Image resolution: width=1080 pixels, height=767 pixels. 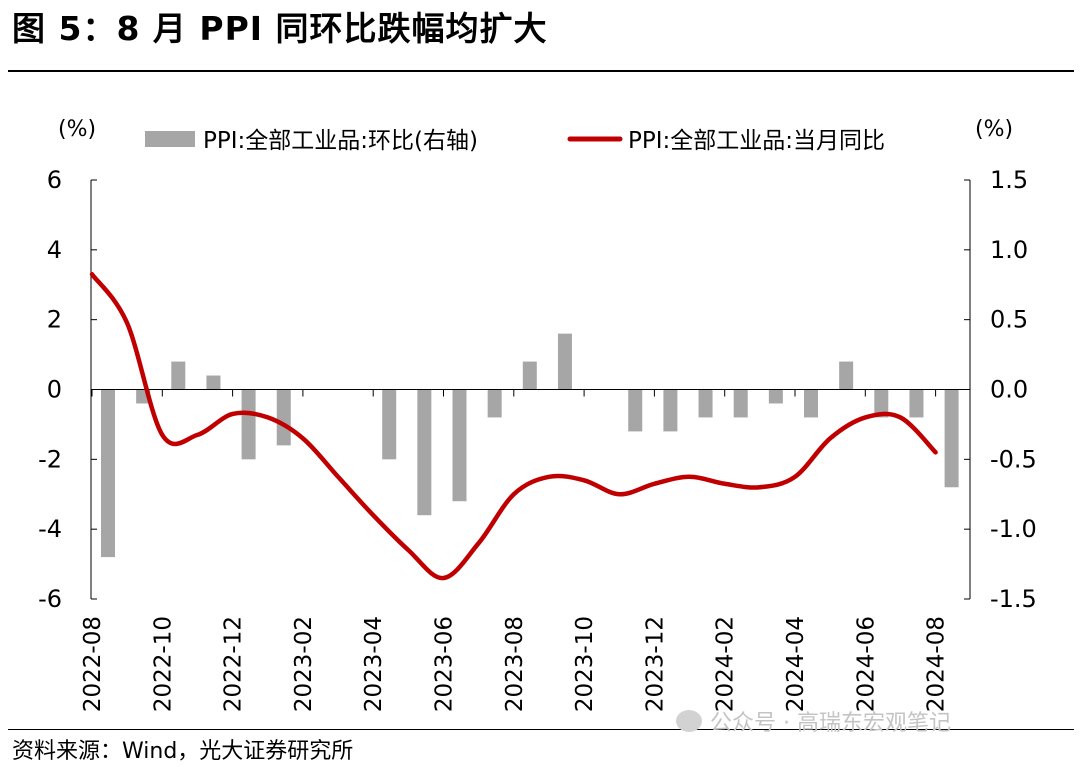 I want to click on x-tick-label: 2023-12, so click(x=655, y=664).